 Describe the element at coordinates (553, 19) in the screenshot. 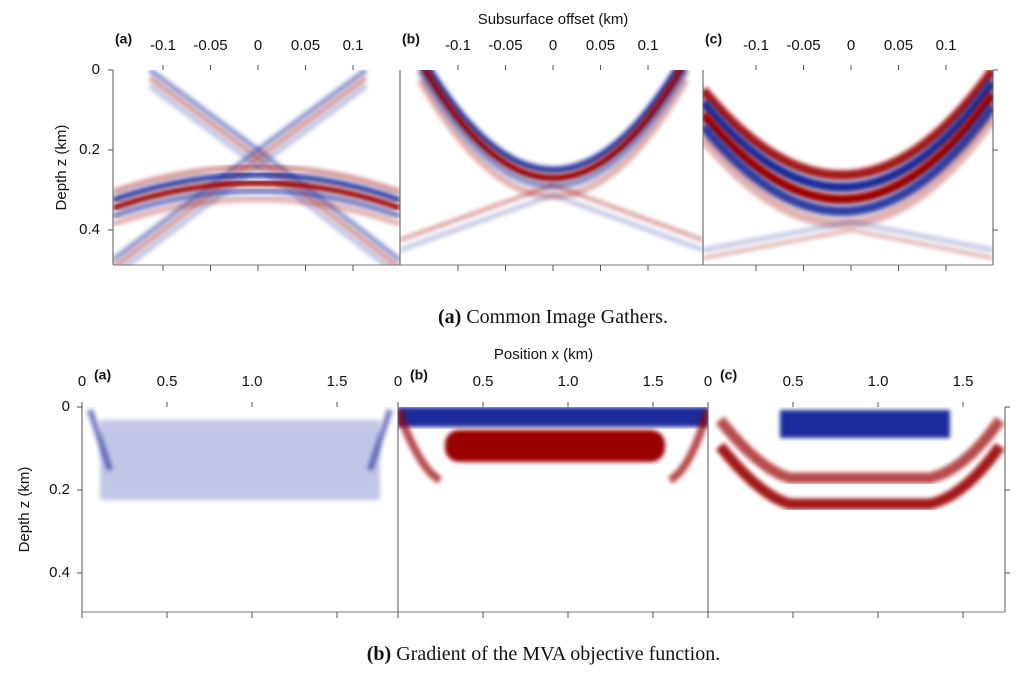

I see `axis-title: Subsurface offset (km)` at that location.